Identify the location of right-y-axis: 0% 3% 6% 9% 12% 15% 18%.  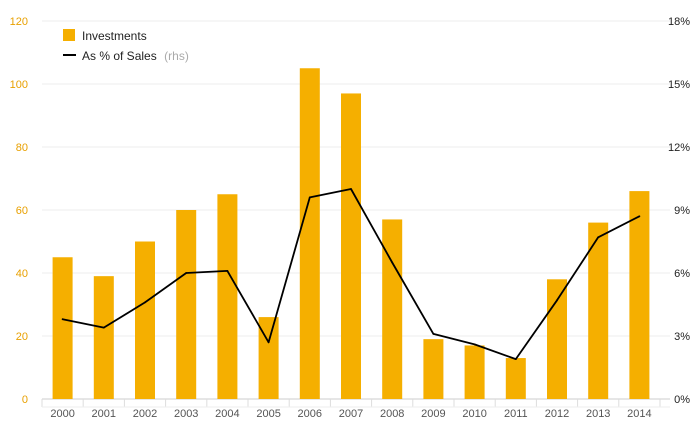
(679, 211).